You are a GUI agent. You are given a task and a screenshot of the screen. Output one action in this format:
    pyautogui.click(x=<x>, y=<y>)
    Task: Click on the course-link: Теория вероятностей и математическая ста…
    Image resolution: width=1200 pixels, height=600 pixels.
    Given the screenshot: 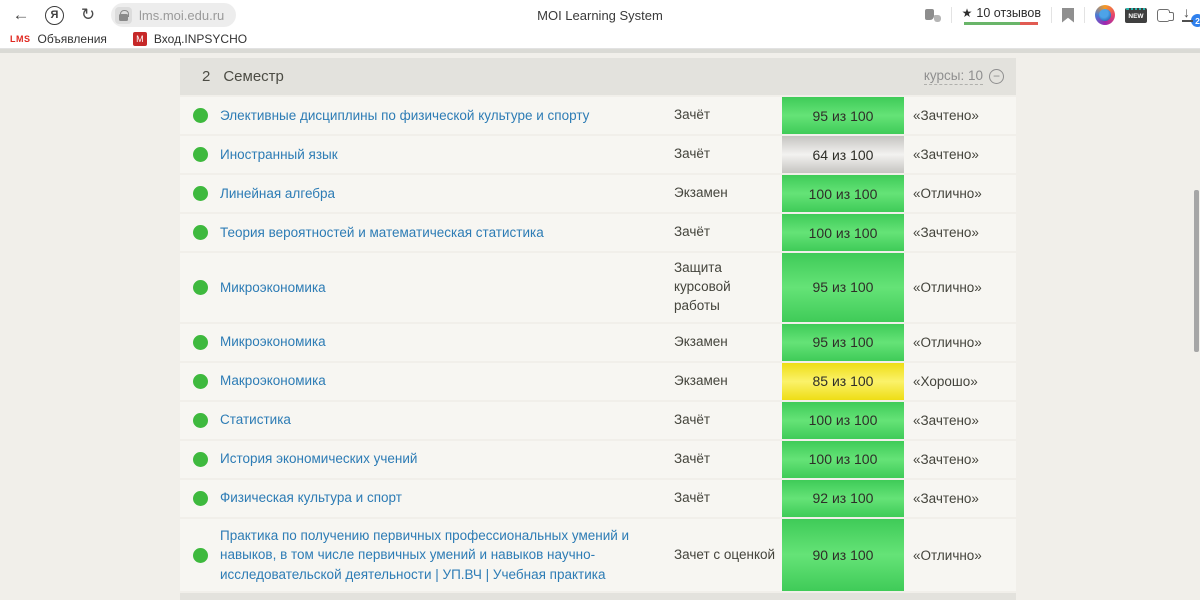 What is the action you would take?
    pyautogui.click(x=382, y=232)
    